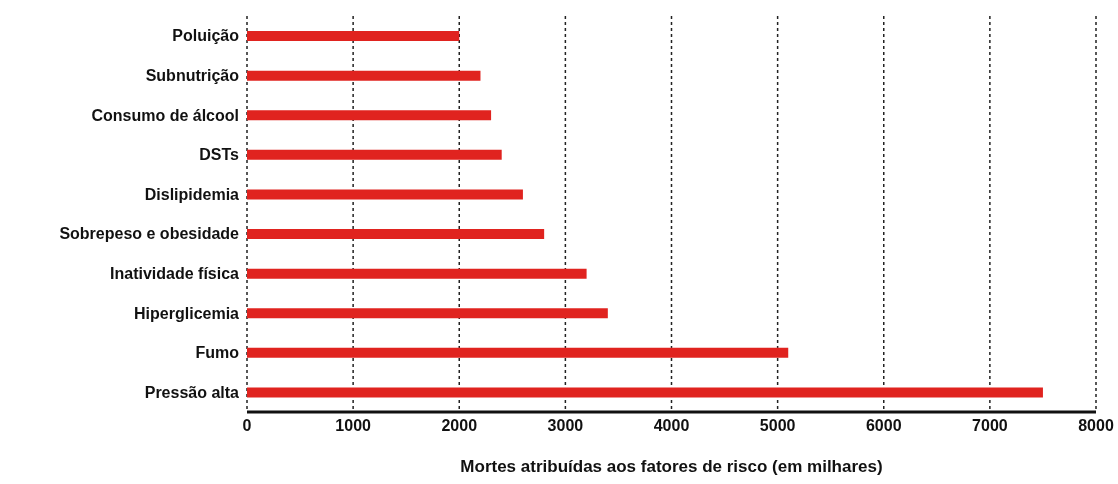 This screenshot has height=484, width=1118. I want to click on y-tick-label: Fumo, so click(217, 353).